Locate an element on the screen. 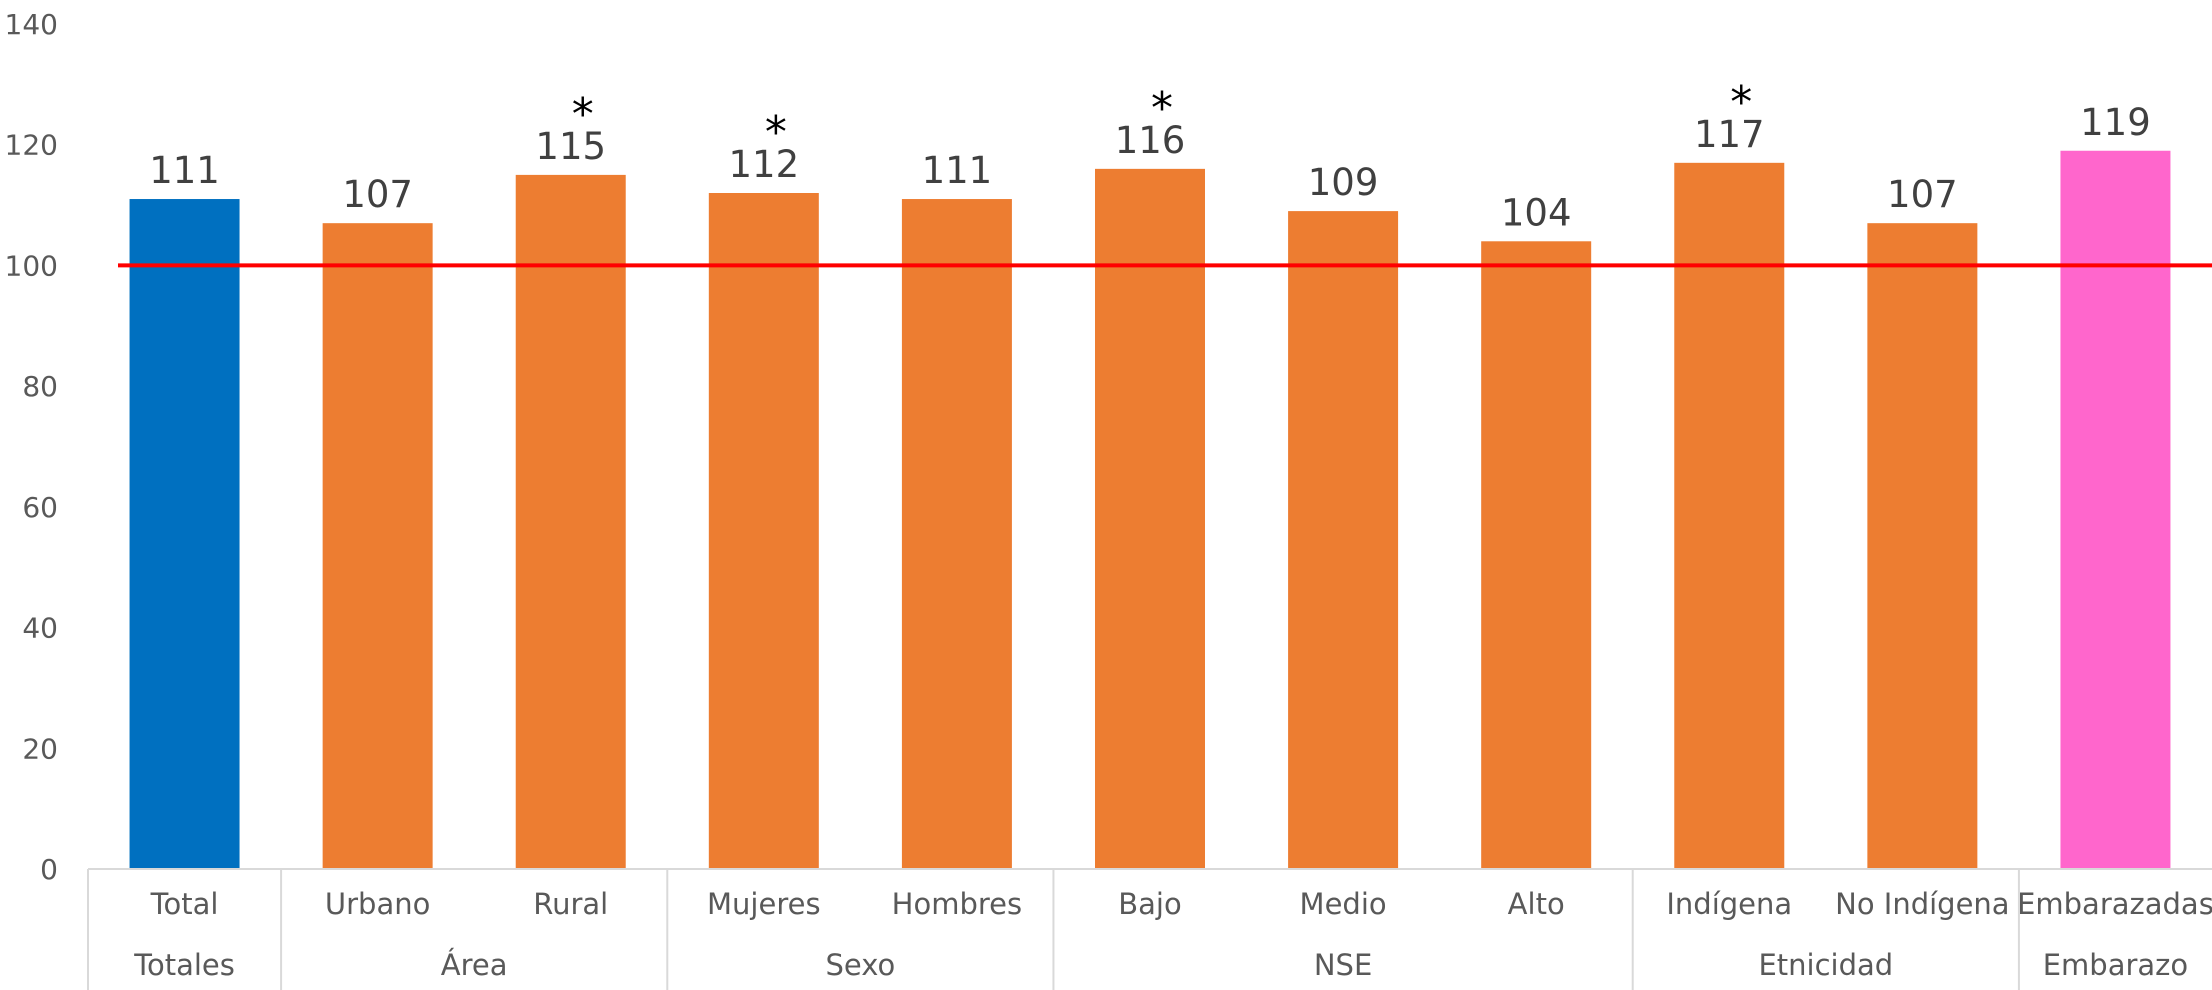  data-label: 116 is located at coordinates (1150, 140).